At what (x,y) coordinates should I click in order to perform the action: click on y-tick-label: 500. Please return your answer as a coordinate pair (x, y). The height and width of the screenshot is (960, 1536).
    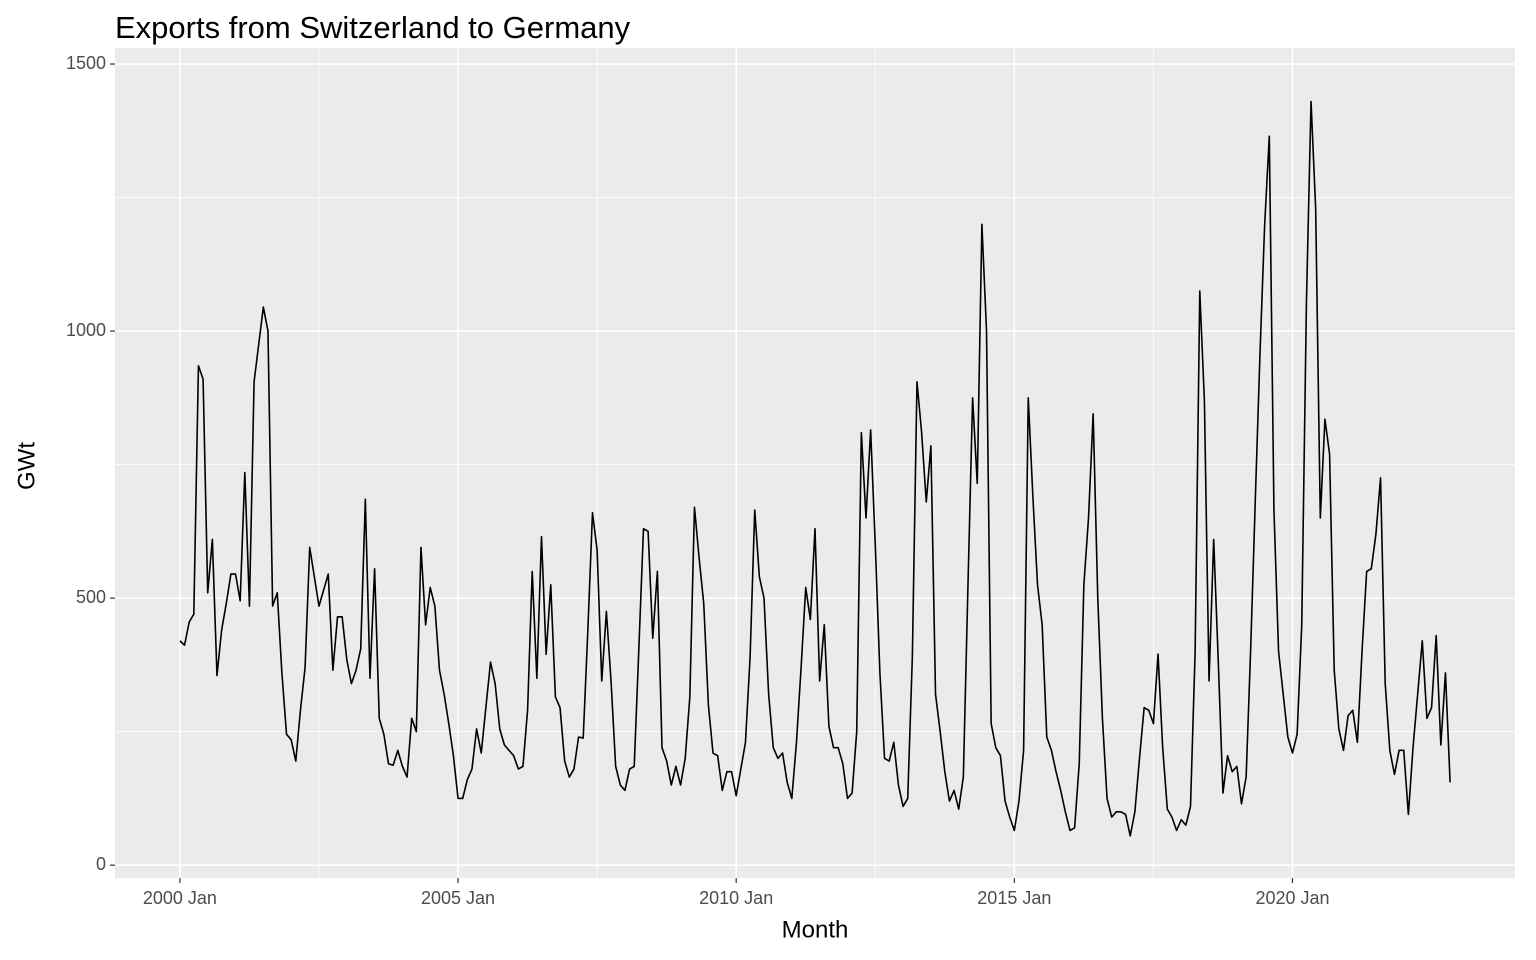
    Looking at the image, I should click on (91, 597).